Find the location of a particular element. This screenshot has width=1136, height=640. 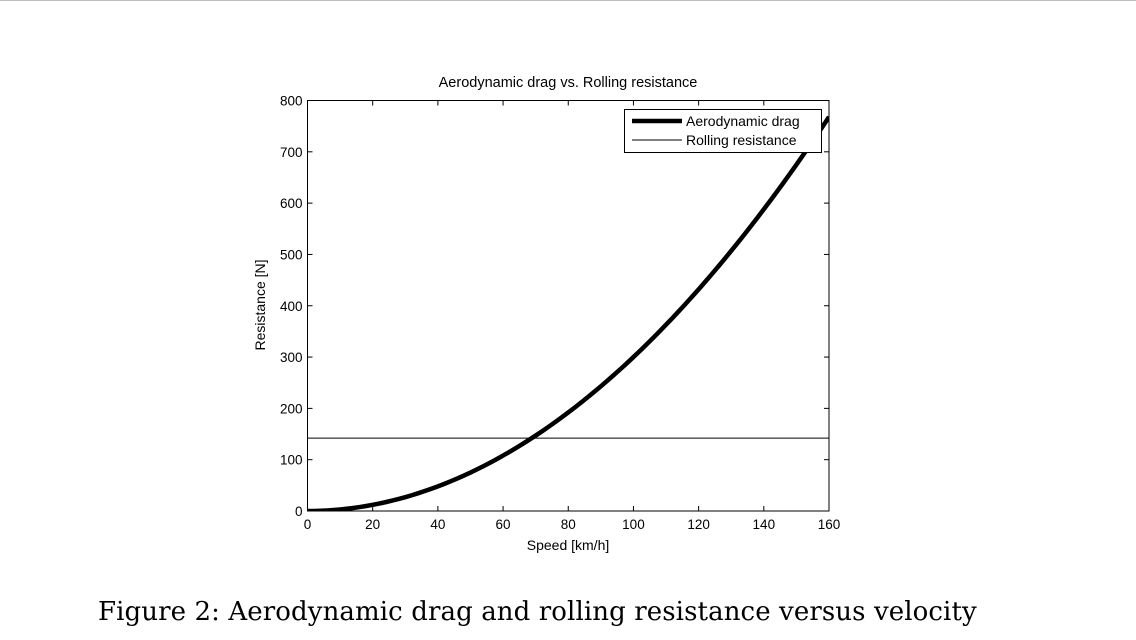

chart-legend: Aerodynamic drag Rolling resistance is located at coordinates (723, 131).